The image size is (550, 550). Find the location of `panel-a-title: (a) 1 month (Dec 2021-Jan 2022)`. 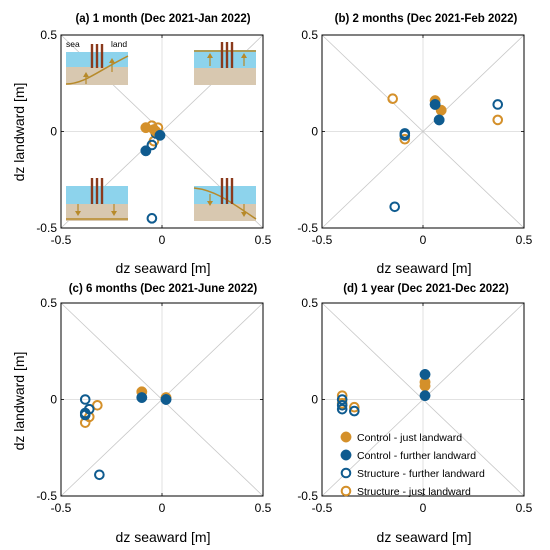

panel-a-title: (a) 1 month (Dec 2021-Jan 2022) is located at coordinates (162, 19).